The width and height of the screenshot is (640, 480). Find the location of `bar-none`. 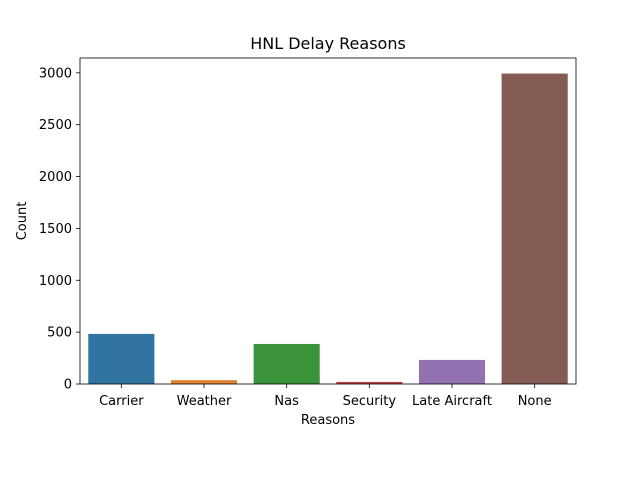

bar-none is located at coordinates (534, 228).